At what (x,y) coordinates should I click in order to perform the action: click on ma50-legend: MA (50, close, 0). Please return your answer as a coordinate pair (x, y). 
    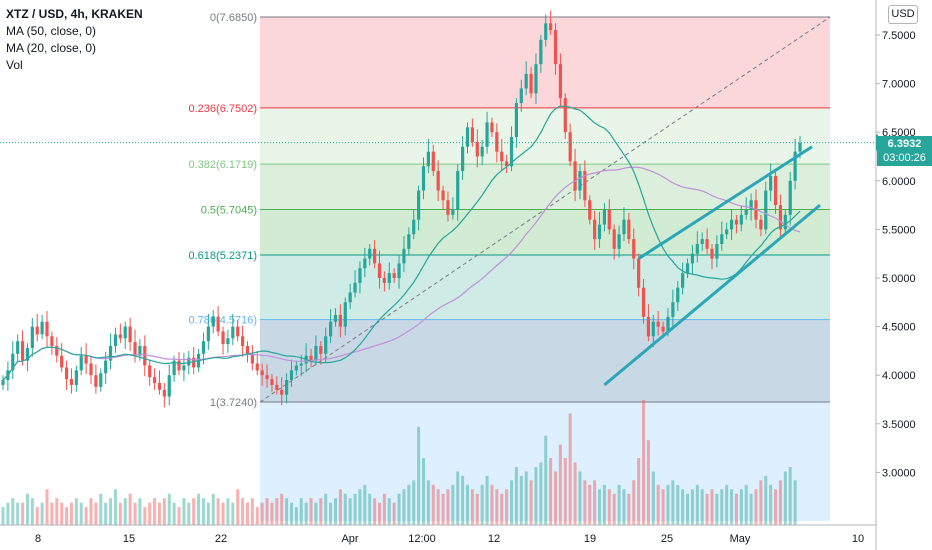
    Looking at the image, I should click on (51, 31).